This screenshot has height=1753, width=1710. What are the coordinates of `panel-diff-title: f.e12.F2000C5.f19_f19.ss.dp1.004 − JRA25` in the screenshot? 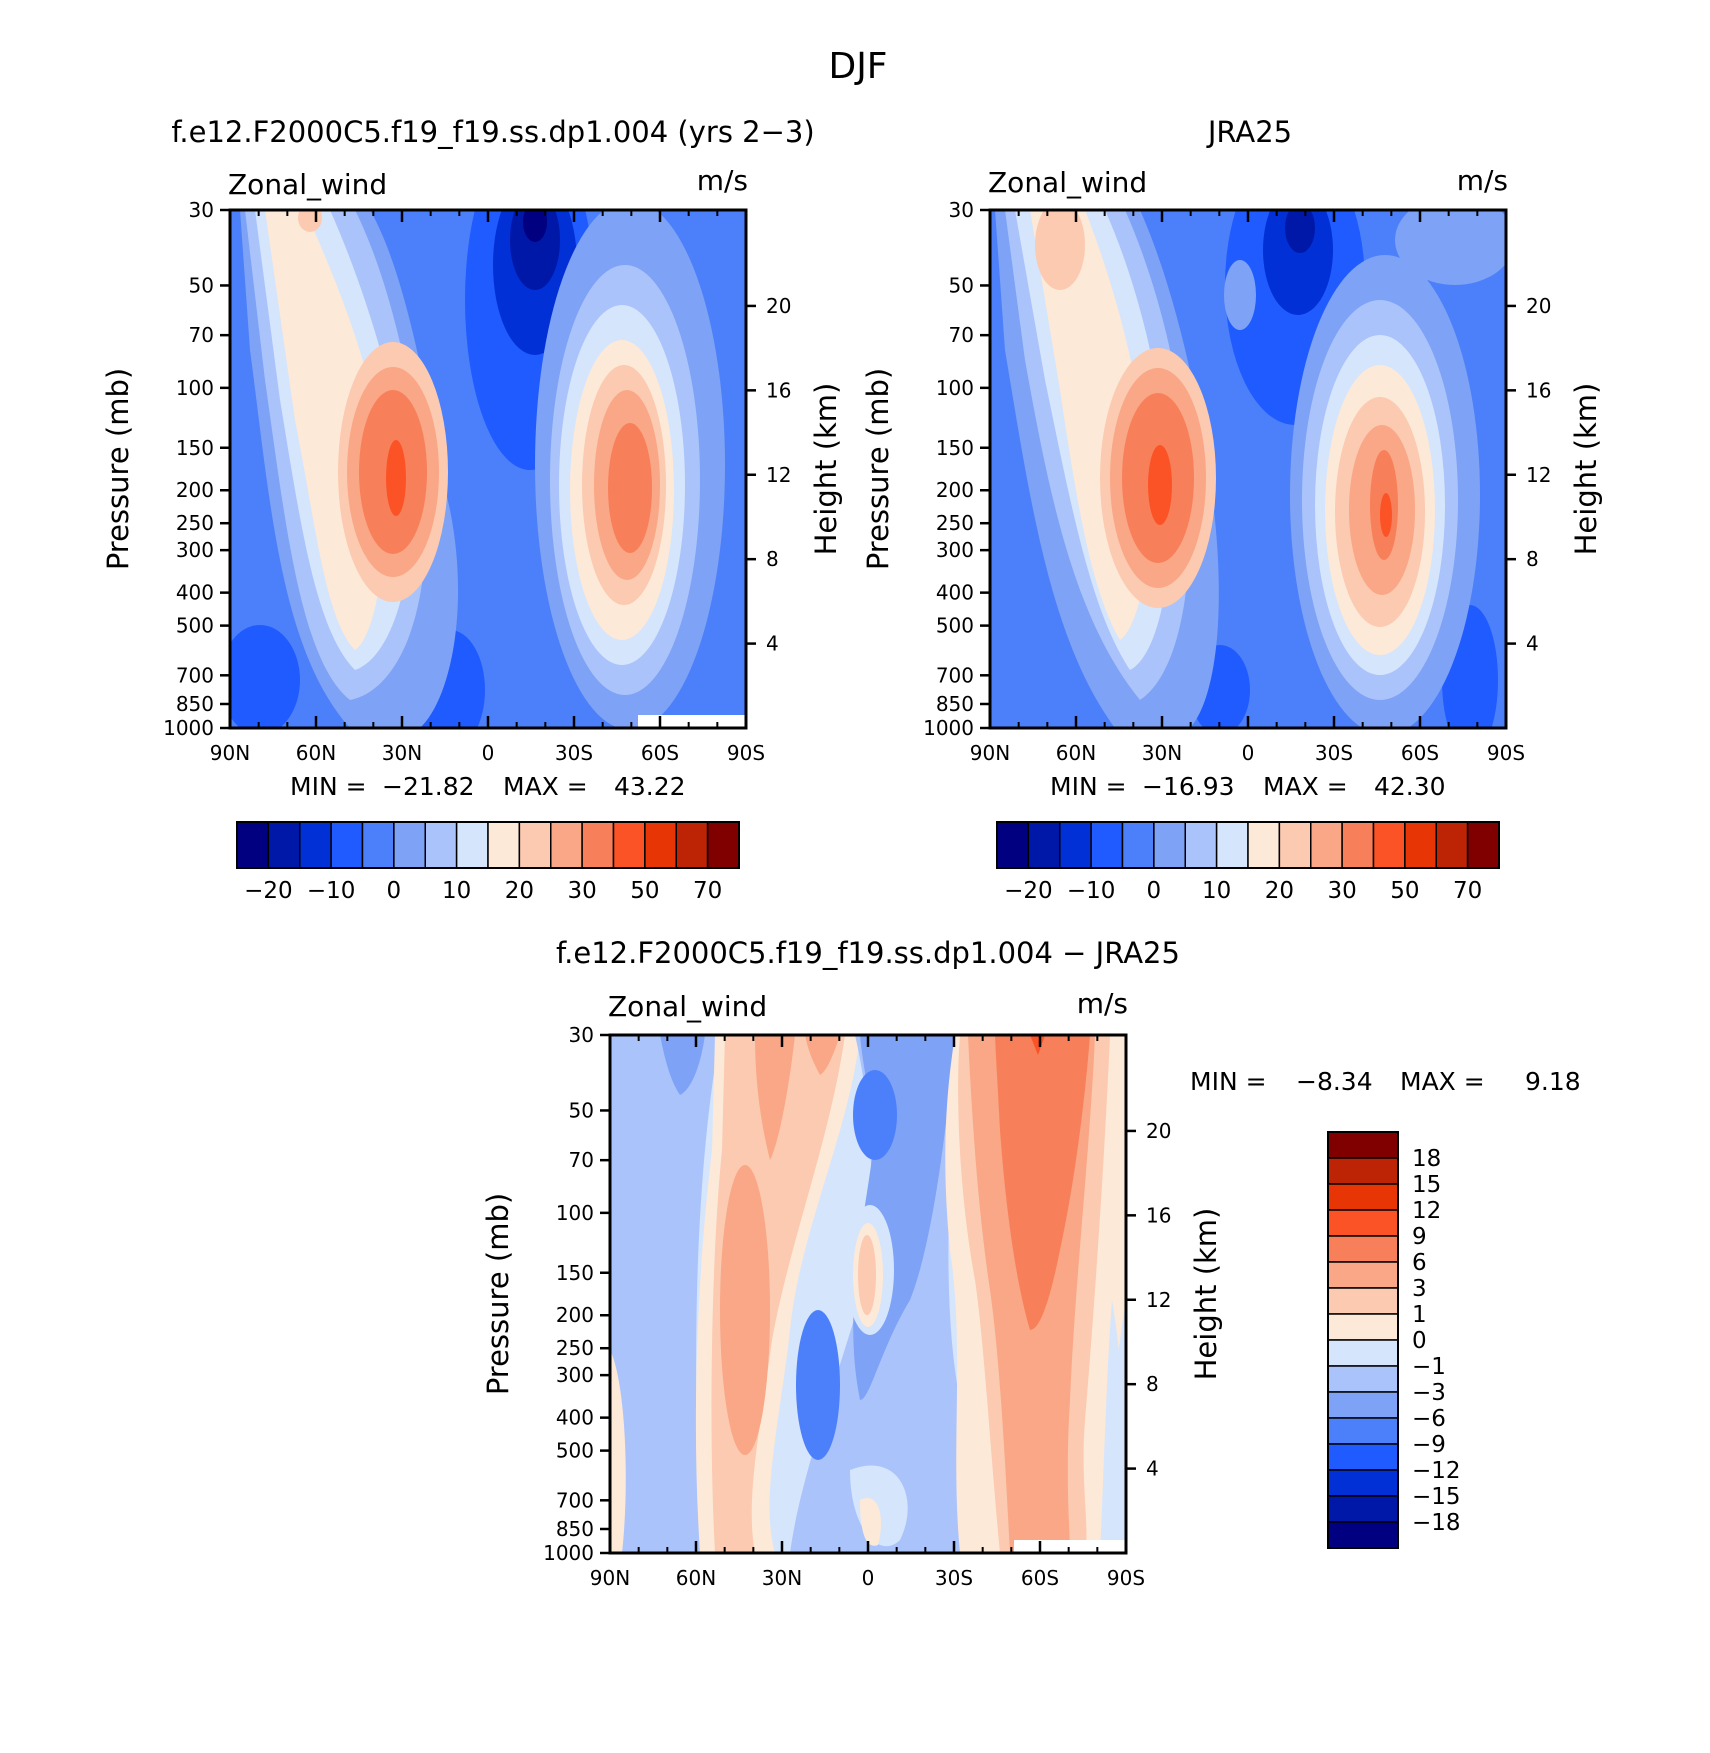 It's located at (868, 953).